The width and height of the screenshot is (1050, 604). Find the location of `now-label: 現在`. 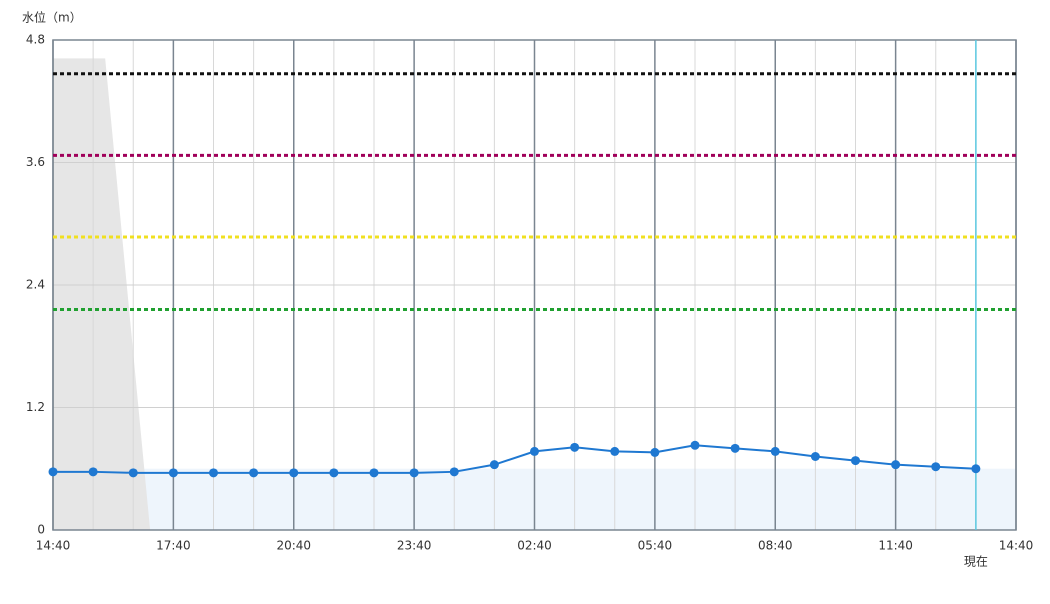

now-label: 現在 is located at coordinates (976, 562).